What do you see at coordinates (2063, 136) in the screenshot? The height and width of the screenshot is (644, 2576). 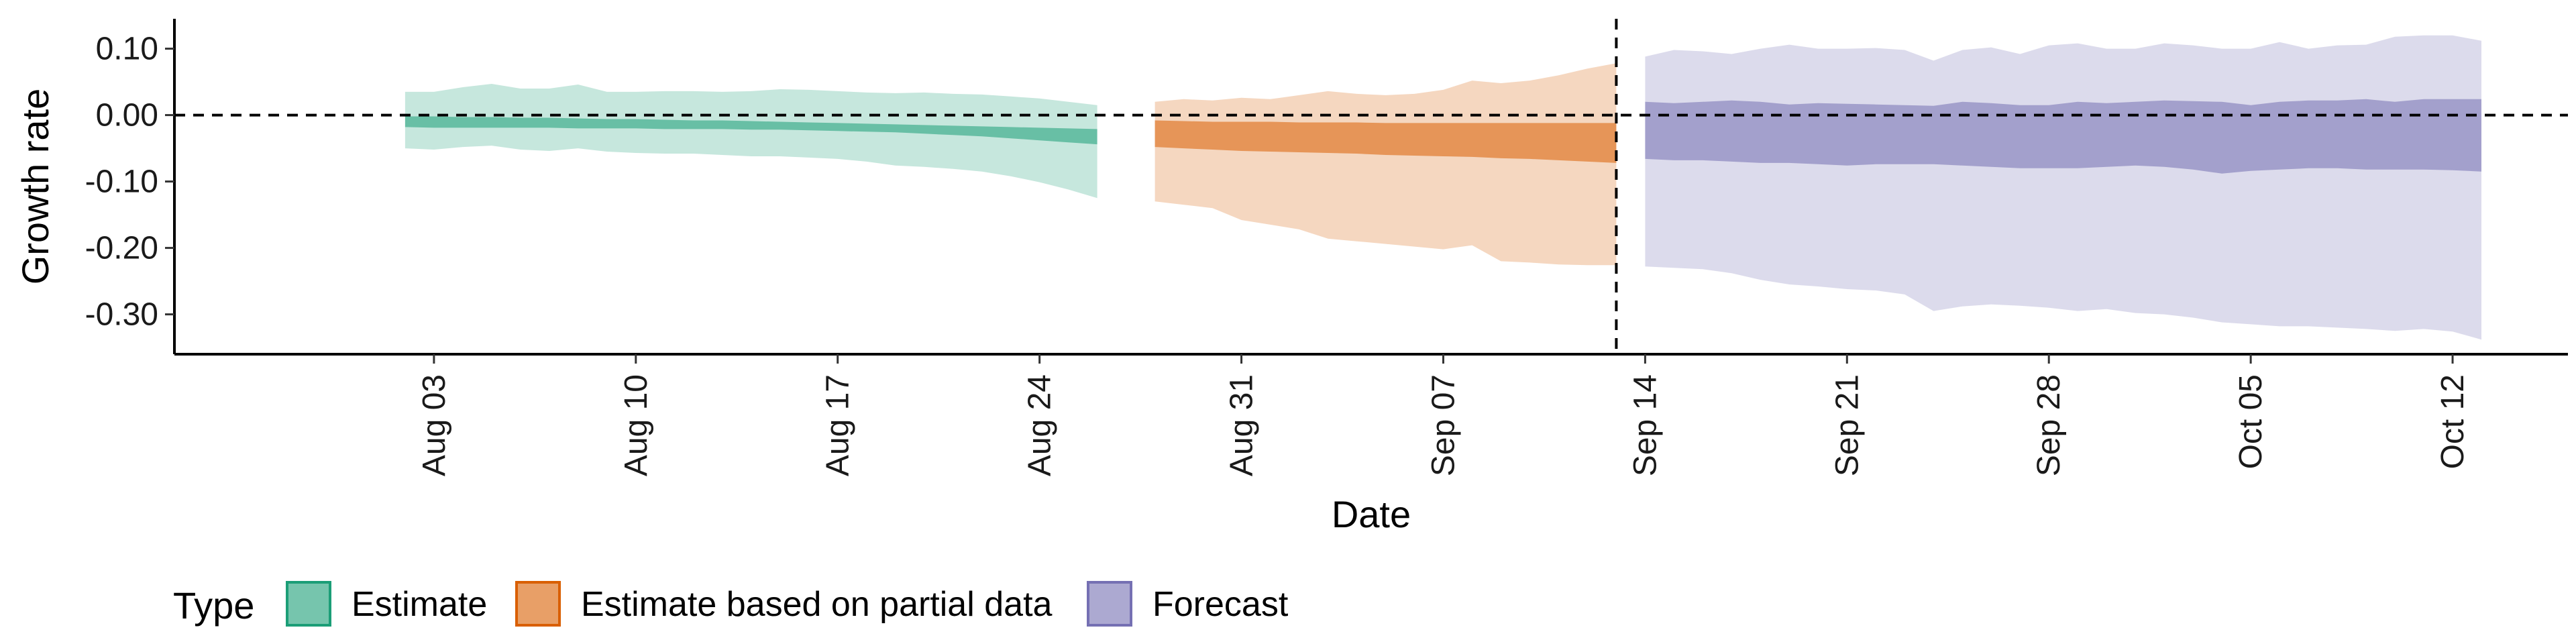 I see `series-2-inner-band` at bounding box center [2063, 136].